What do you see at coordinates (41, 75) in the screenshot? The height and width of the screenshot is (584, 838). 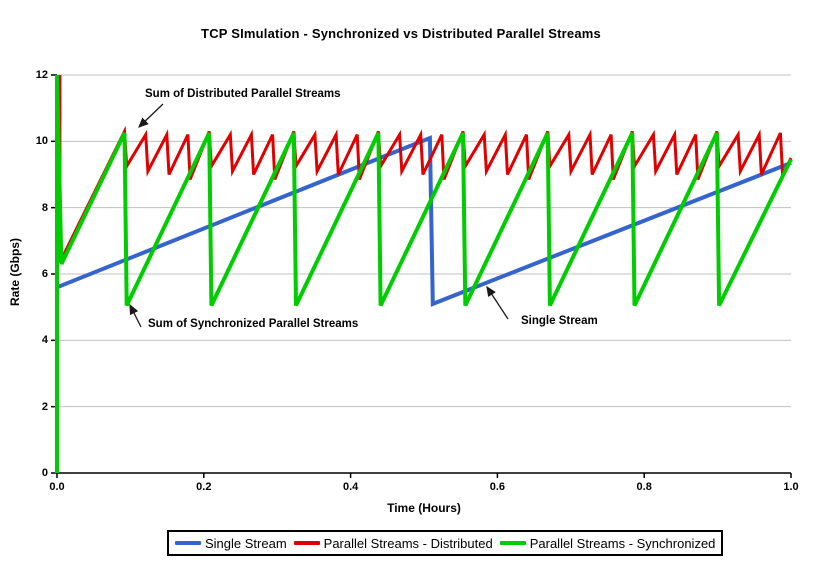 I see `y-tick-label: 12` at bounding box center [41, 75].